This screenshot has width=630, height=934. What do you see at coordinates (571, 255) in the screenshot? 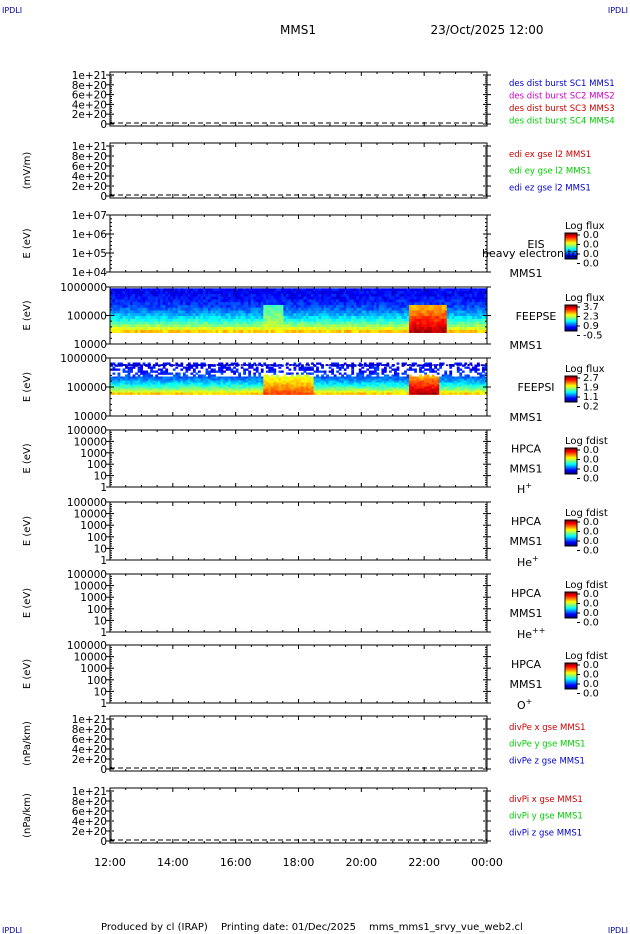
I see `colorbar-swatch` at bounding box center [571, 255].